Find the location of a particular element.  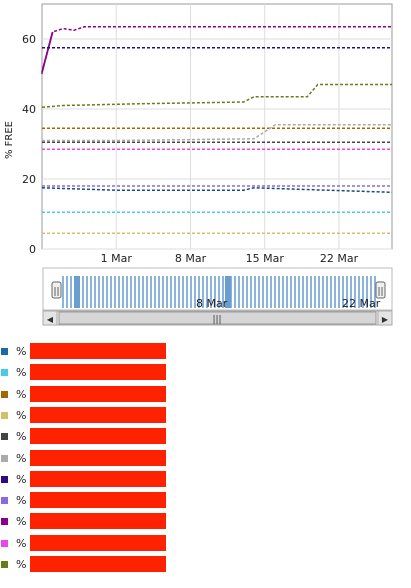

scrollbar-thumb is located at coordinates (217, 318).